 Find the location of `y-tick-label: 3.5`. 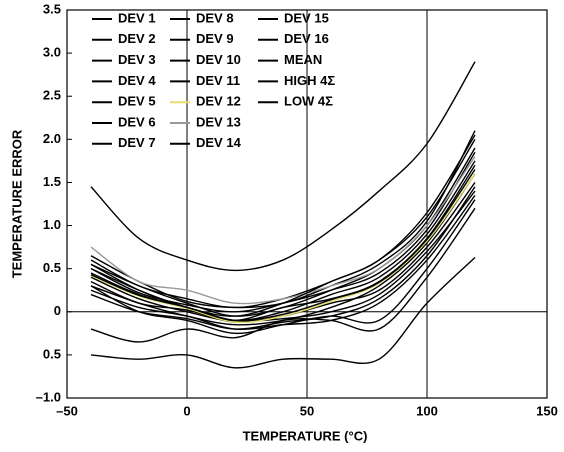

y-tick-label: 3.5 is located at coordinates (52, 8).